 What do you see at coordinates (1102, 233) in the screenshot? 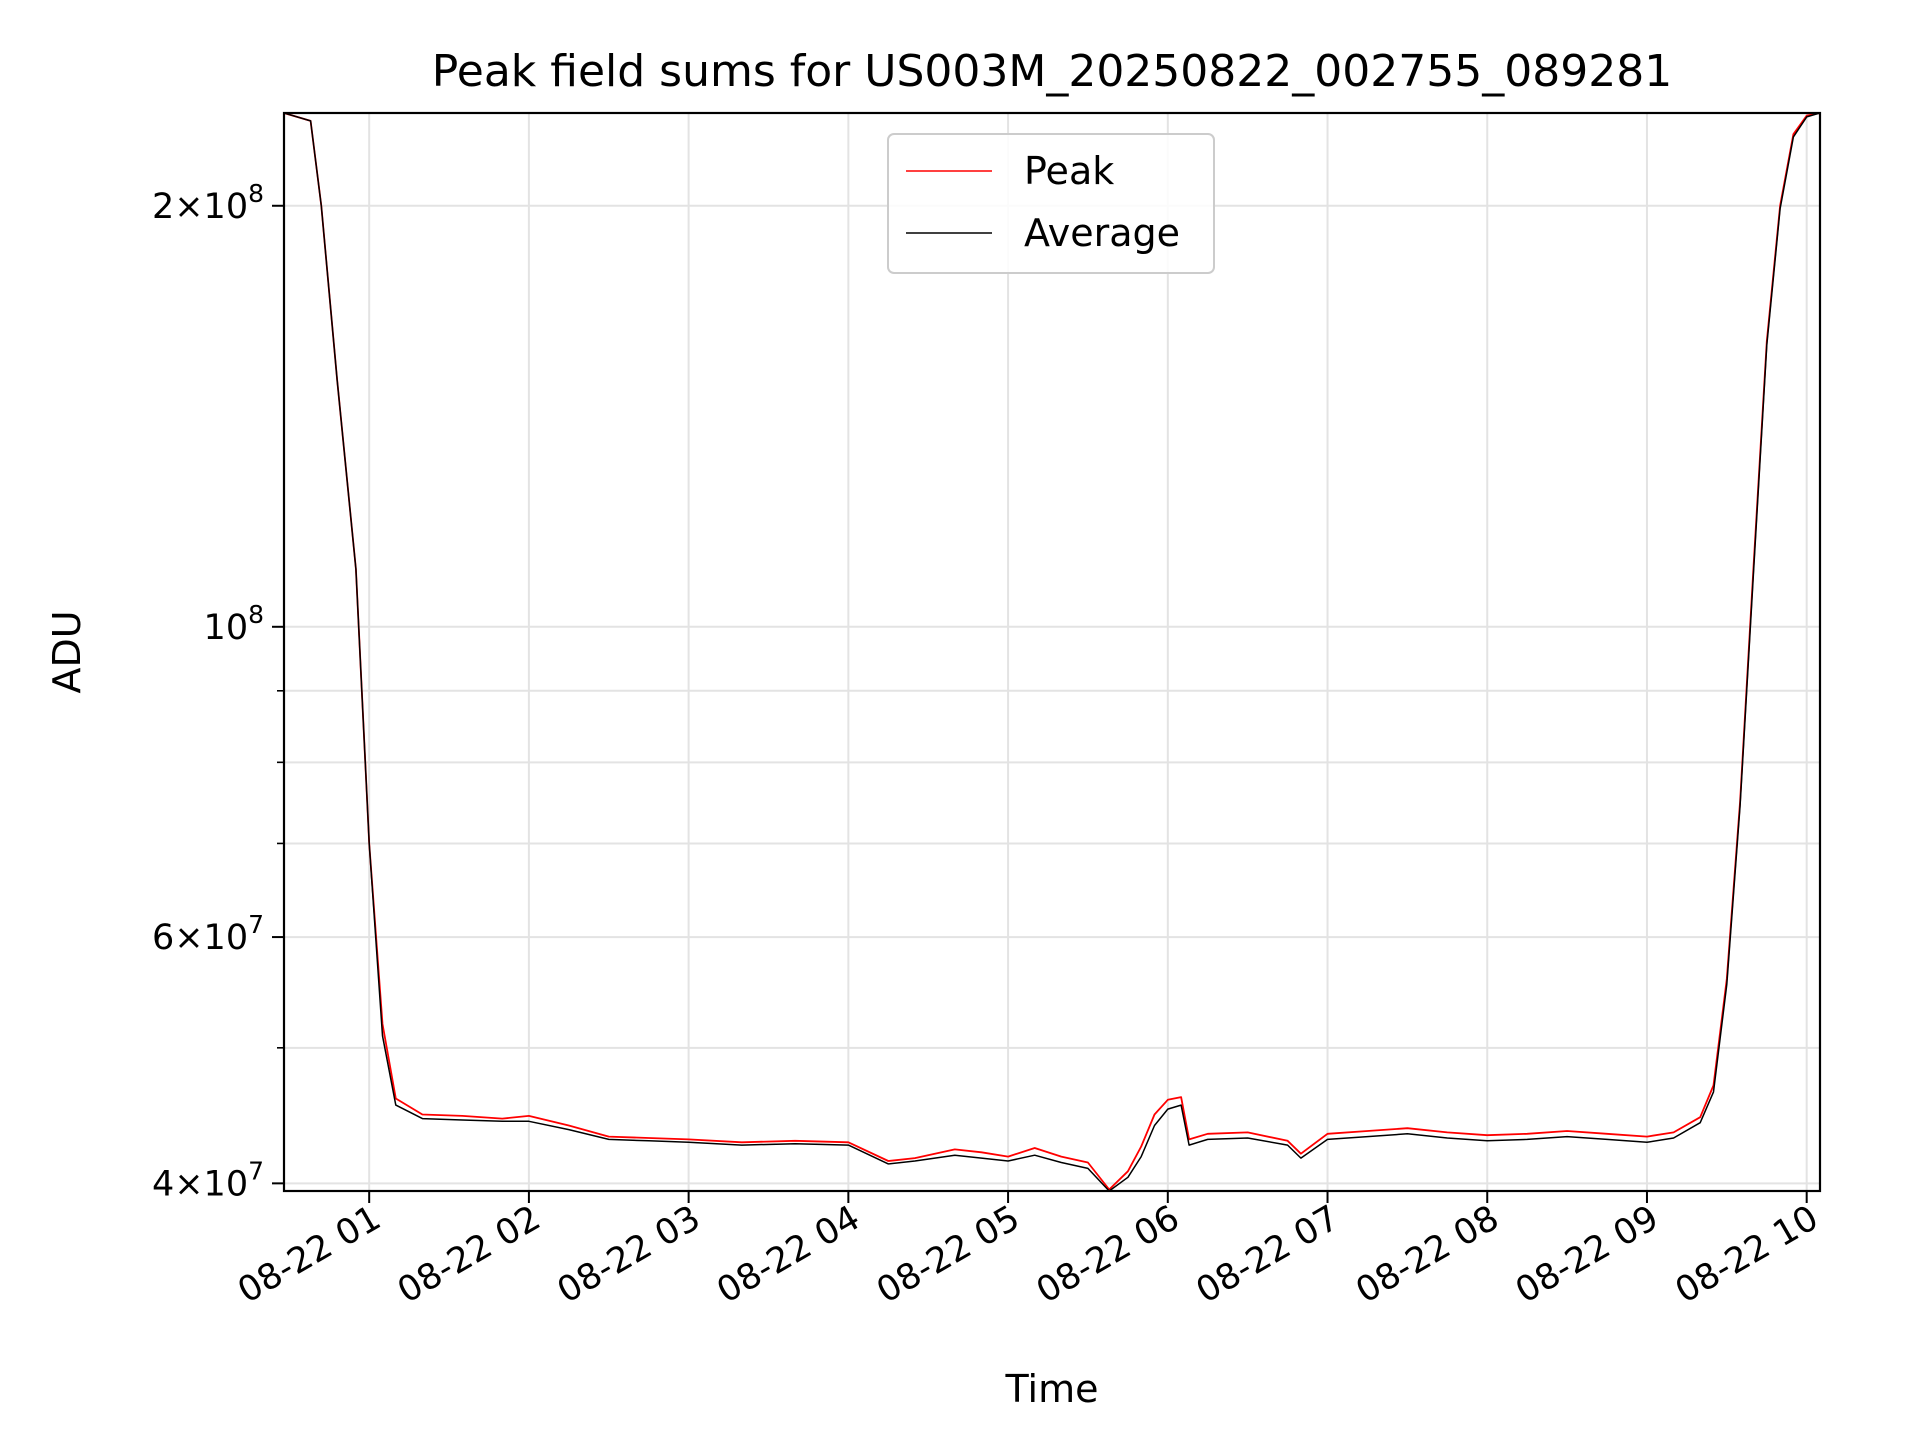
I see `legend-label-average: Average` at bounding box center [1102, 233].